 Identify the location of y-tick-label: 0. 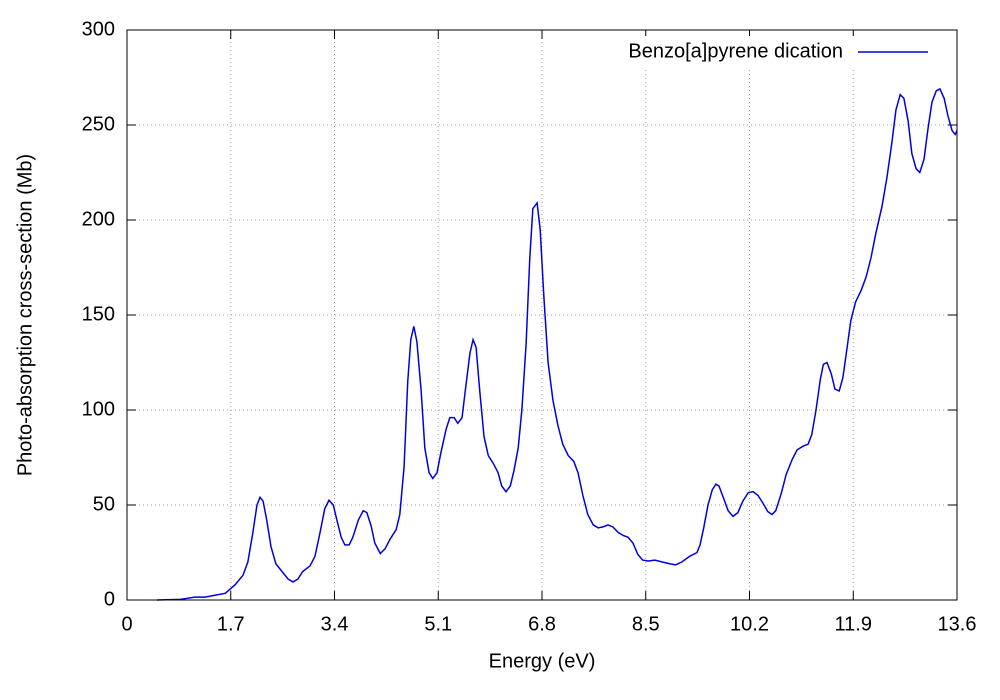
(109, 599).